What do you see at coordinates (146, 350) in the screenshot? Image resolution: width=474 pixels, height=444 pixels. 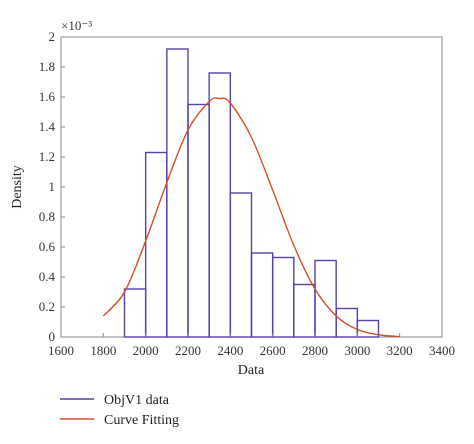 I see `x-tick-label: 2000` at bounding box center [146, 350].